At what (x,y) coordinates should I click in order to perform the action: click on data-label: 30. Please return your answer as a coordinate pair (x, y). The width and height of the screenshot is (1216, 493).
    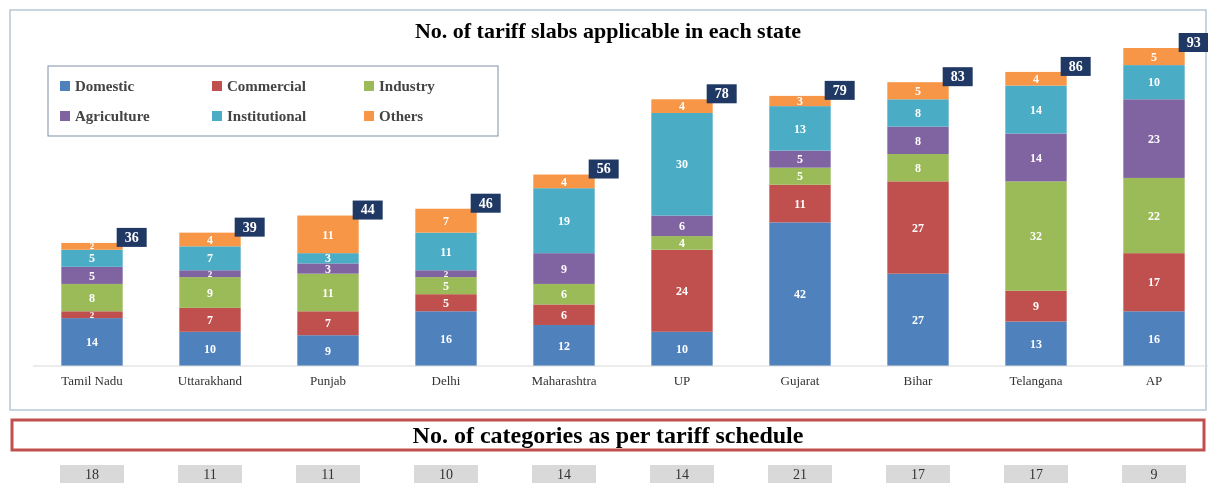
    Looking at the image, I should click on (682, 164).